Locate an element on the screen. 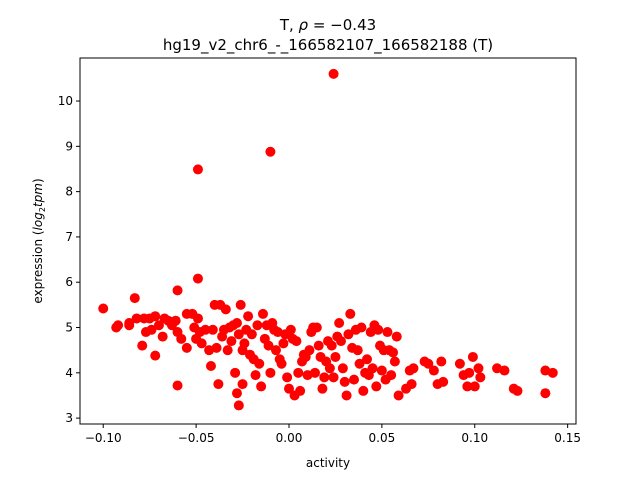  x-axis-ticks: −0.10 −0.05 0.00 0.05 0.10 0.15 is located at coordinates (333, 434).